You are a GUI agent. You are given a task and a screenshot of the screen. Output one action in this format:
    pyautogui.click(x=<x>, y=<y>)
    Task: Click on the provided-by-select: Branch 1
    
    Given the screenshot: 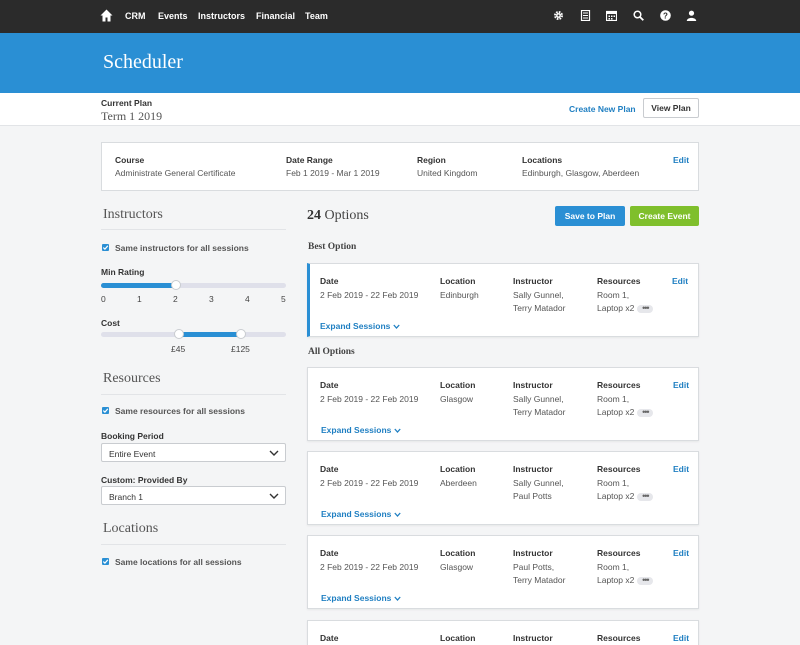 What is the action you would take?
    pyautogui.click(x=193, y=495)
    